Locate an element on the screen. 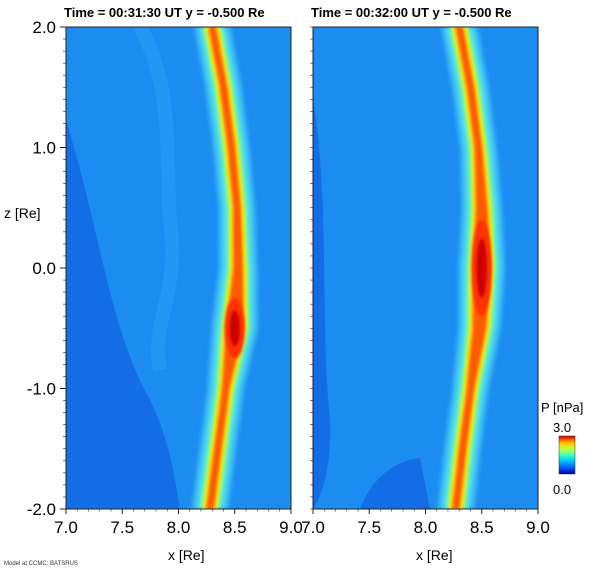  low-pressure-strip-right is located at coordinates (322, 304).